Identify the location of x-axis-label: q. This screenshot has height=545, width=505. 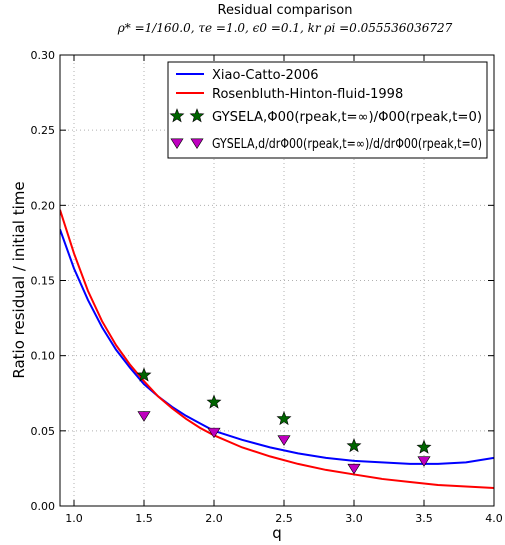
(277, 533).